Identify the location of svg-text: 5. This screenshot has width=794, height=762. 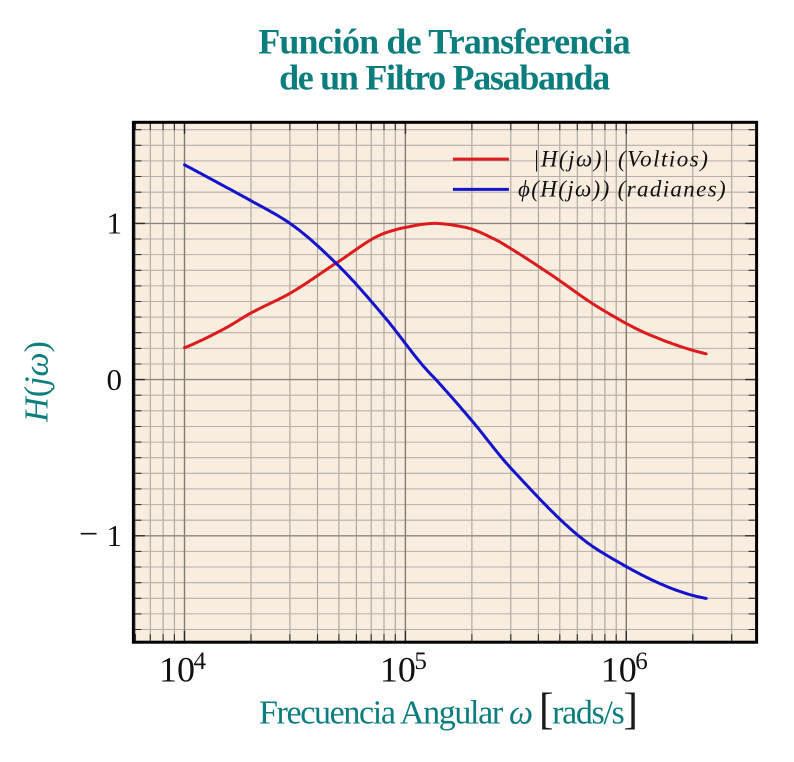
(420, 661).